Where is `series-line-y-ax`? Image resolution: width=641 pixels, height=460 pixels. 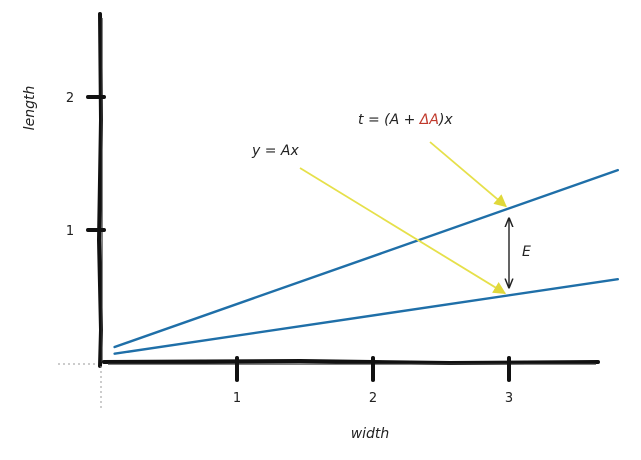
series-line-y-ax is located at coordinates (366, 316).